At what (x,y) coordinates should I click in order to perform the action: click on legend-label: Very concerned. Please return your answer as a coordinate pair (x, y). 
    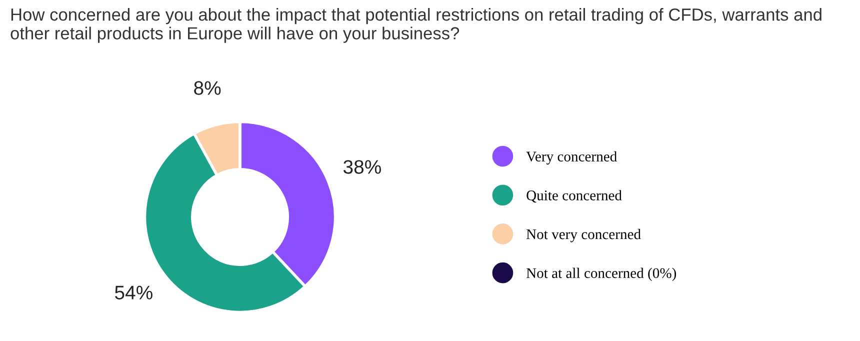
    Looking at the image, I should click on (571, 157).